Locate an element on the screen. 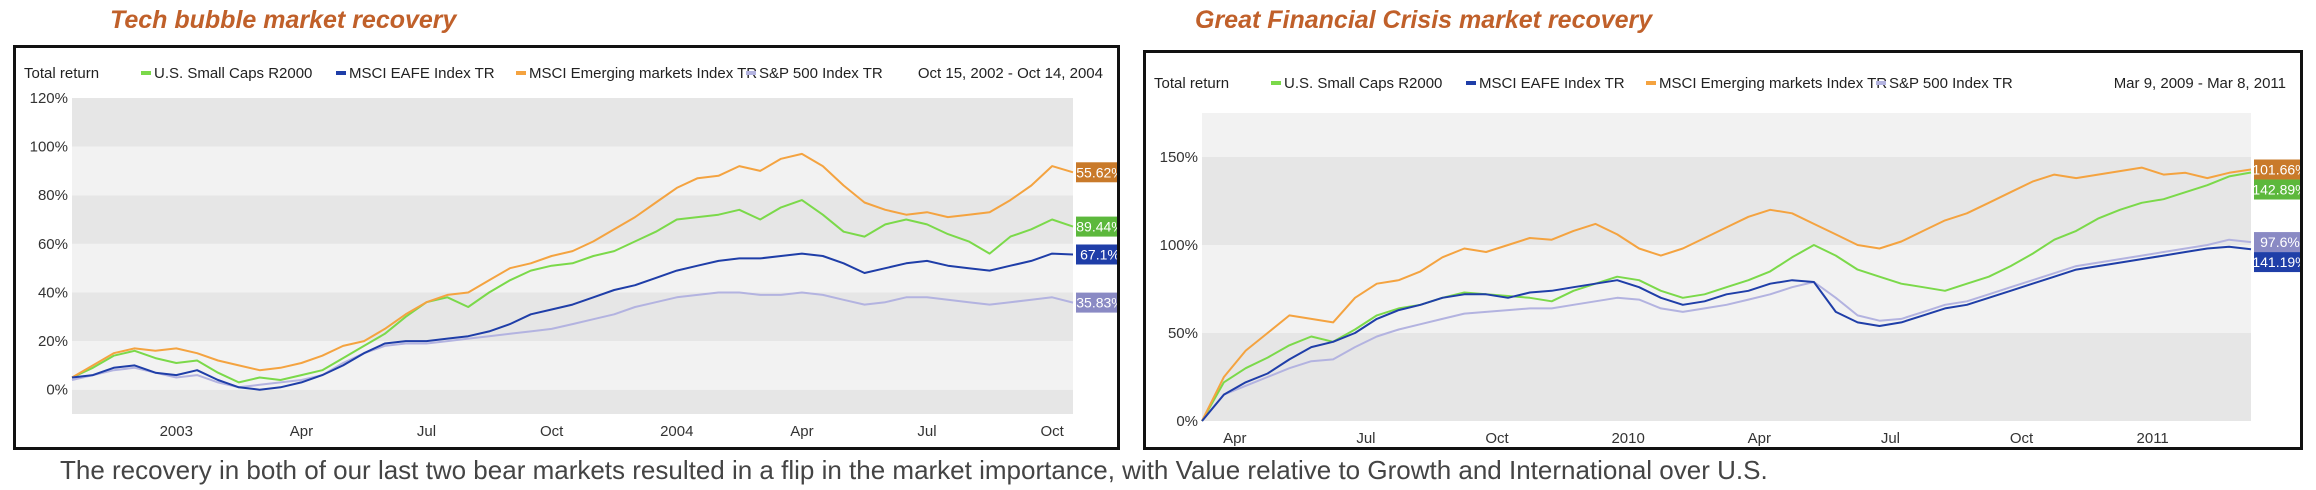  end-label-text: 35.83% is located at coordinates (1096, 303).